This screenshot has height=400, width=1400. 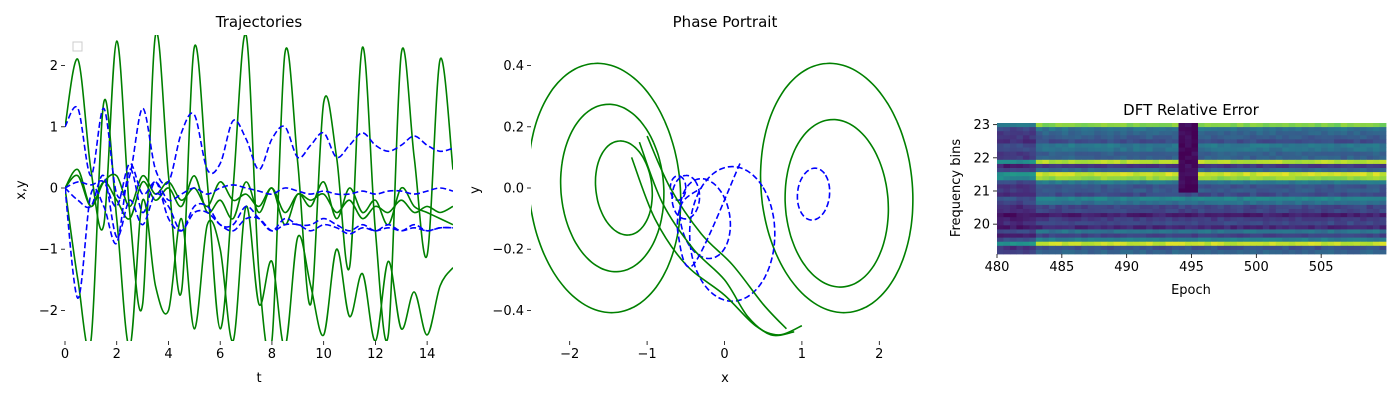 I want to click on y-tick-label: 1, so click(x=54, y=127).